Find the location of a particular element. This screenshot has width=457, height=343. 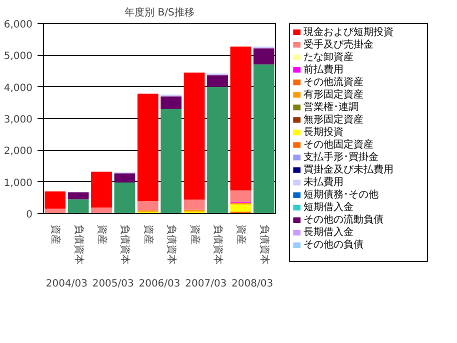

chart-title: 年度別 B/S推移 is located at coordinates (159, 12).